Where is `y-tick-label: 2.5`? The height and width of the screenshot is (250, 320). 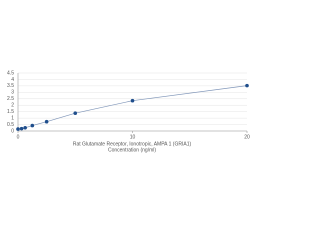
y-tick-label: 2.5 is located at coordinates (10, 99).